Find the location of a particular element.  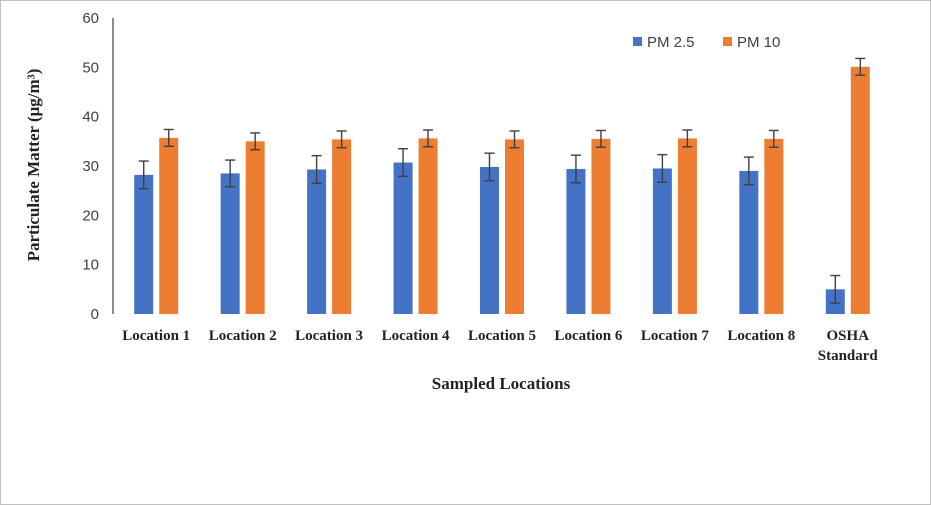

legend: PM 2.5 PM 10 is located at coordinates (706, 42).